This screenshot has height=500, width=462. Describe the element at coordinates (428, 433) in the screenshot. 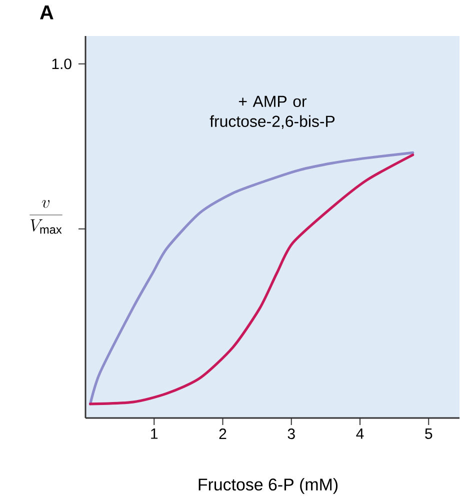

I see `x-tick-label: 5` at that location.